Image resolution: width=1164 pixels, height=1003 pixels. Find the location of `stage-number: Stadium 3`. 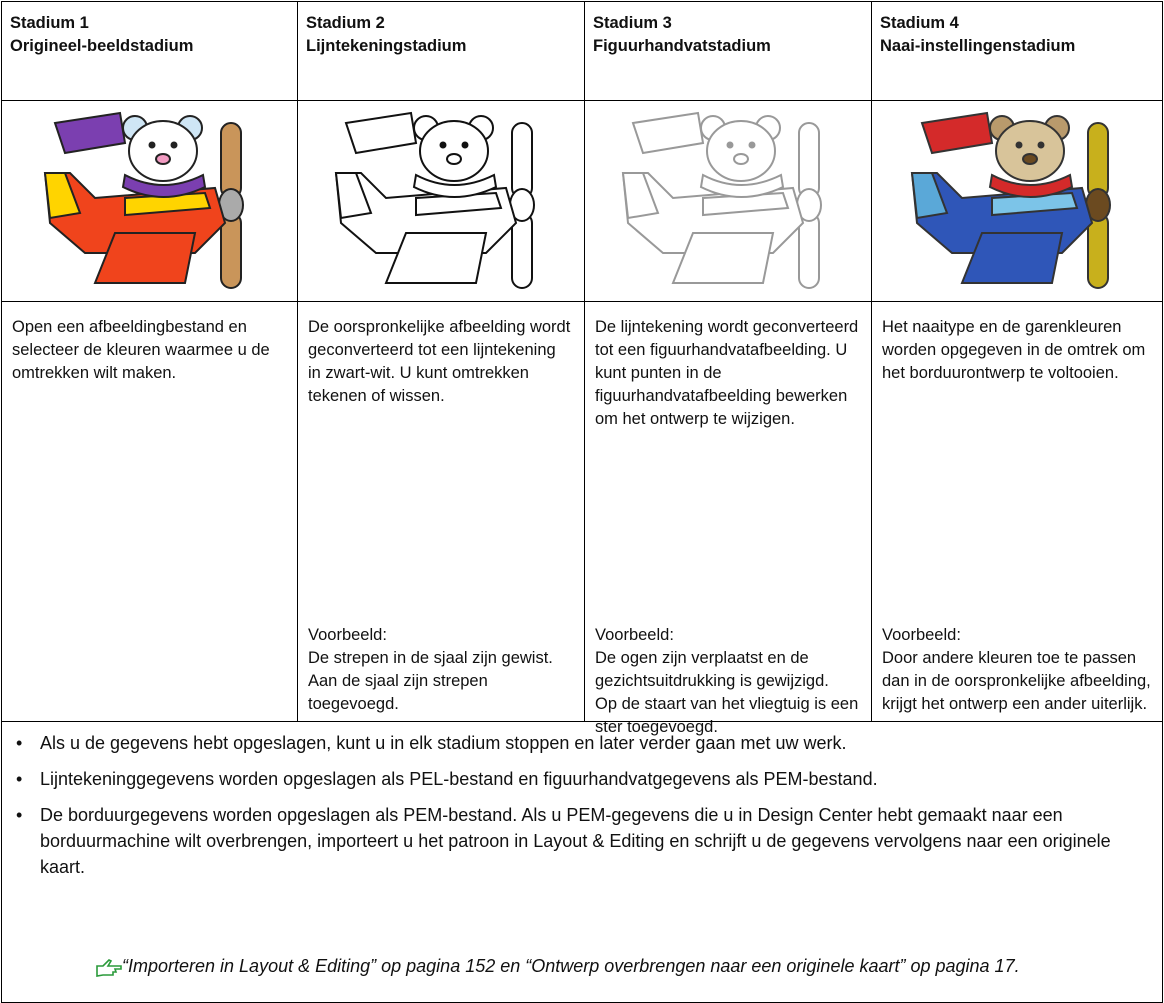

stage-number: Stadium 3 is located at coordinates (632, 23).